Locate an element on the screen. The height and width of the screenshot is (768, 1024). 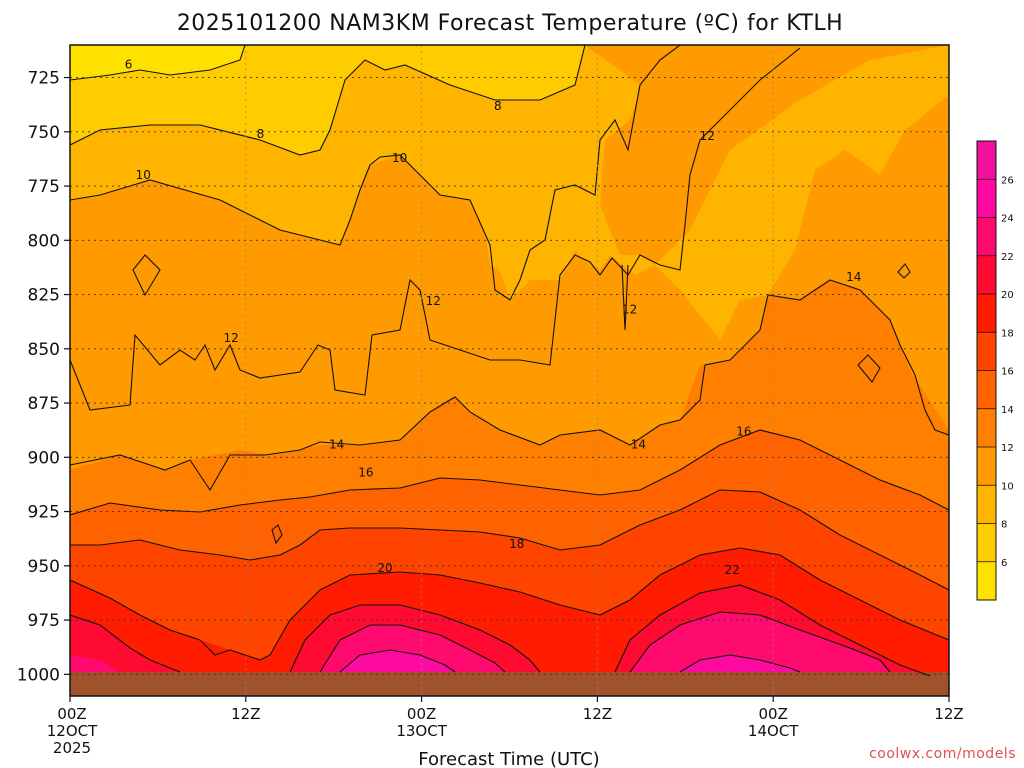
contour-label: 18 is located at coordinates (516, 544).